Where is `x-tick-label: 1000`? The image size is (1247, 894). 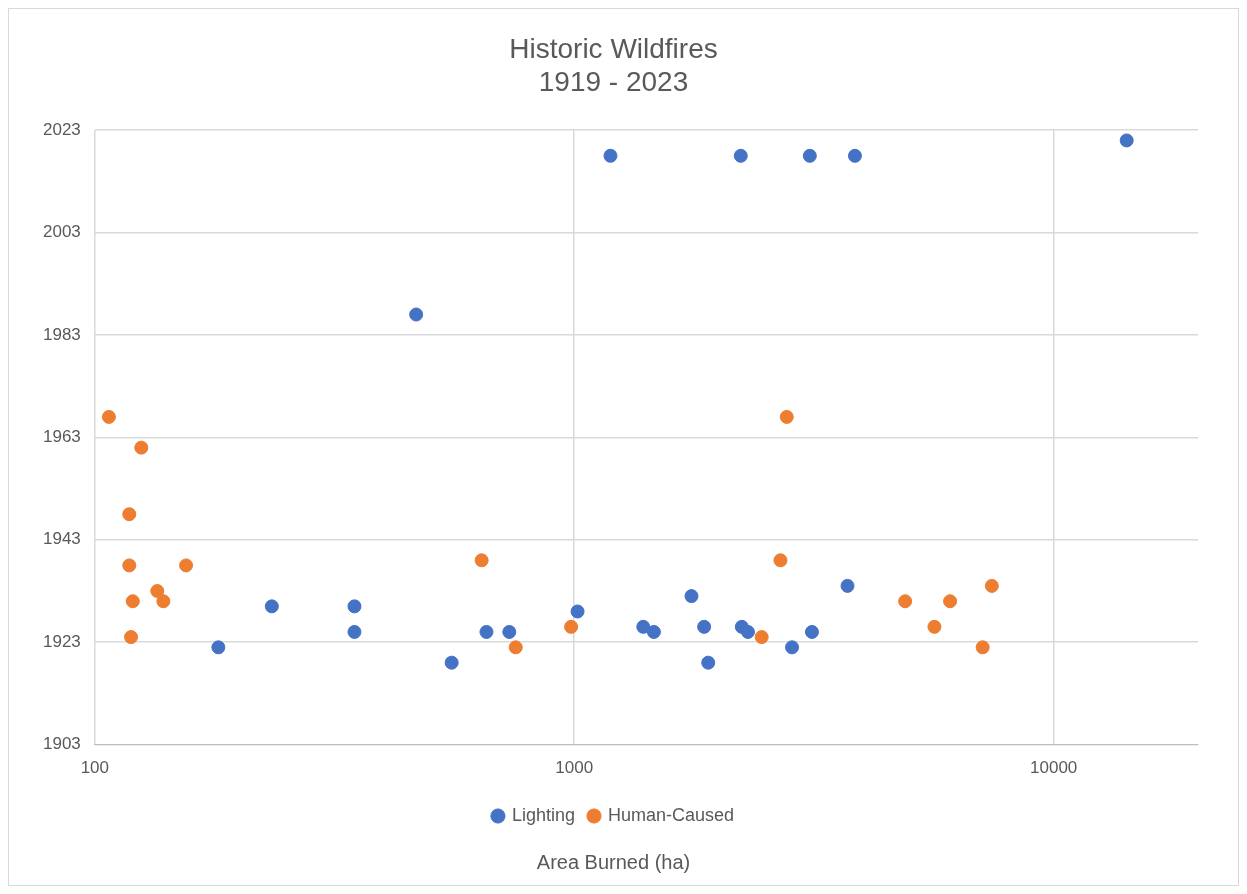
x-tick-label: 1000 is located at coordinates (574, 768).